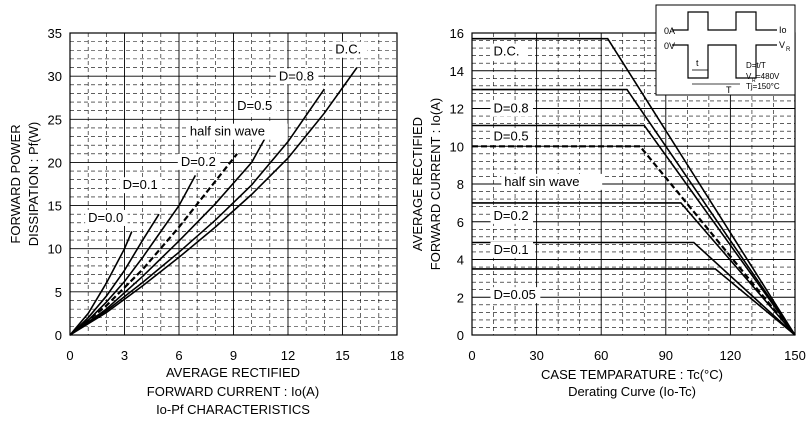 The image size is (809, 427). Describe the element at coordinates (233, 409) in the screenshot. I see `left-caption: Io-Pf CHARACTERISTICS` at that location.